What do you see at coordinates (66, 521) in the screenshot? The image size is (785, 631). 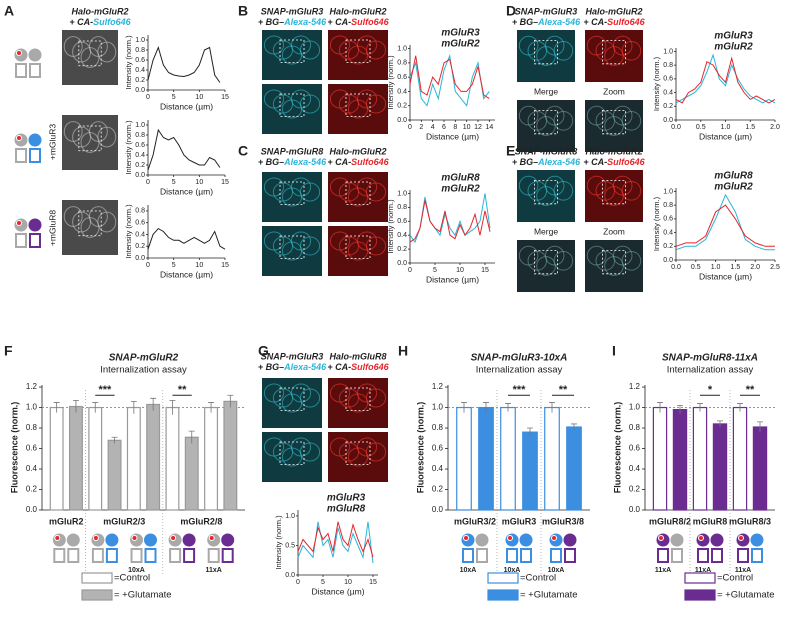 I see `group-label: mGluR2` at bounding box center [66, 521].